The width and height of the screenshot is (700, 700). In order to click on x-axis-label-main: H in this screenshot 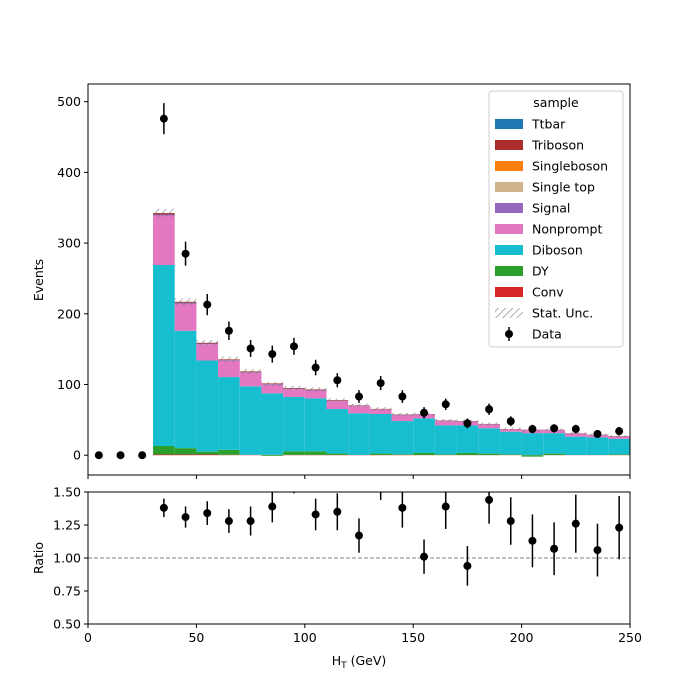, I will do `click(336, 660)`.